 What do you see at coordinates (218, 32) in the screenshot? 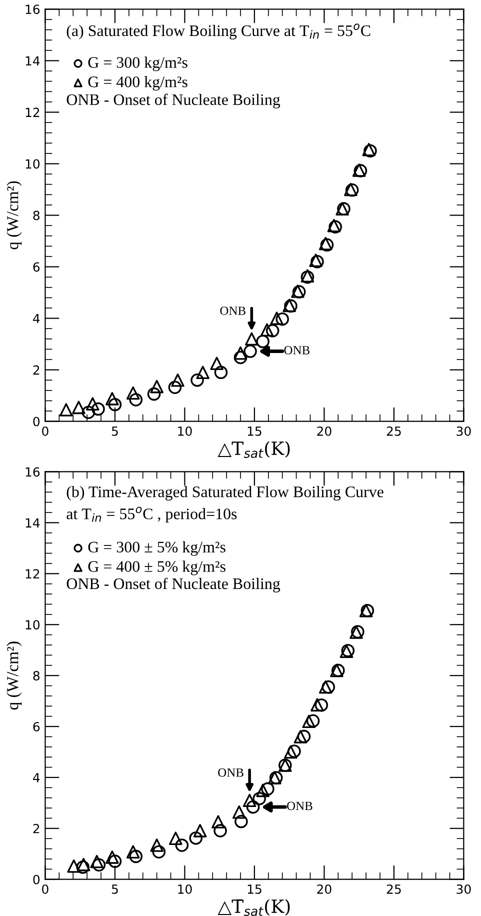
I see `text: (a) Saturated Flow Boiling Curve at T$_{in}$ = 55$^{o}$C` at bounding box center [218, 32].